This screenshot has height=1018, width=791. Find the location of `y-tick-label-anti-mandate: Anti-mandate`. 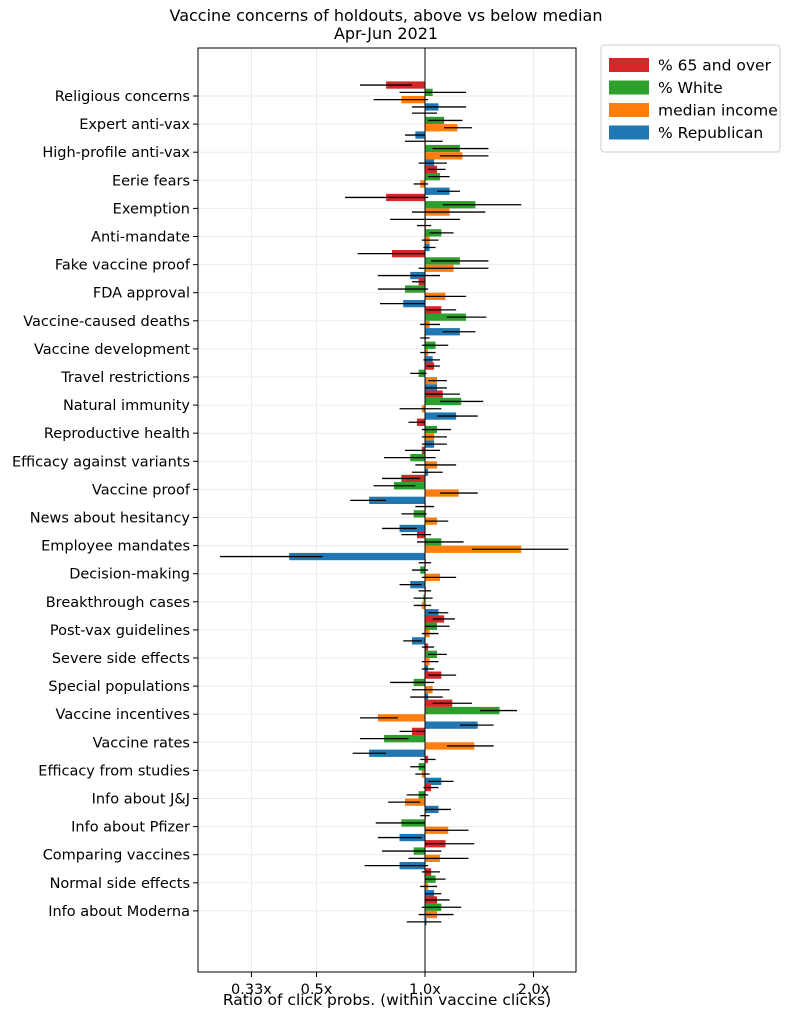

y-tick-label-anti-mandate: Anti-mandate is located at coordinates (140, 238).